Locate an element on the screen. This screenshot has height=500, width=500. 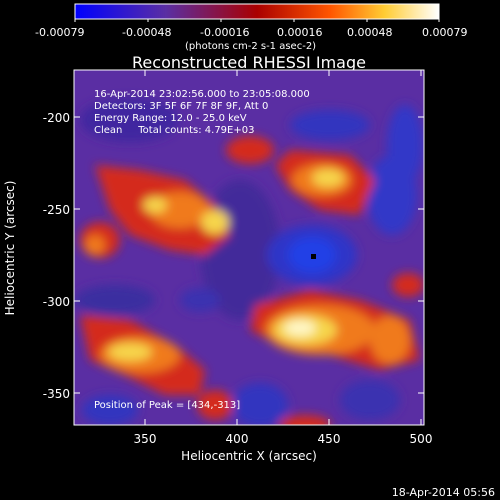
colorbar-tick-label: -0.00016 is located at coordinates (224, 32).